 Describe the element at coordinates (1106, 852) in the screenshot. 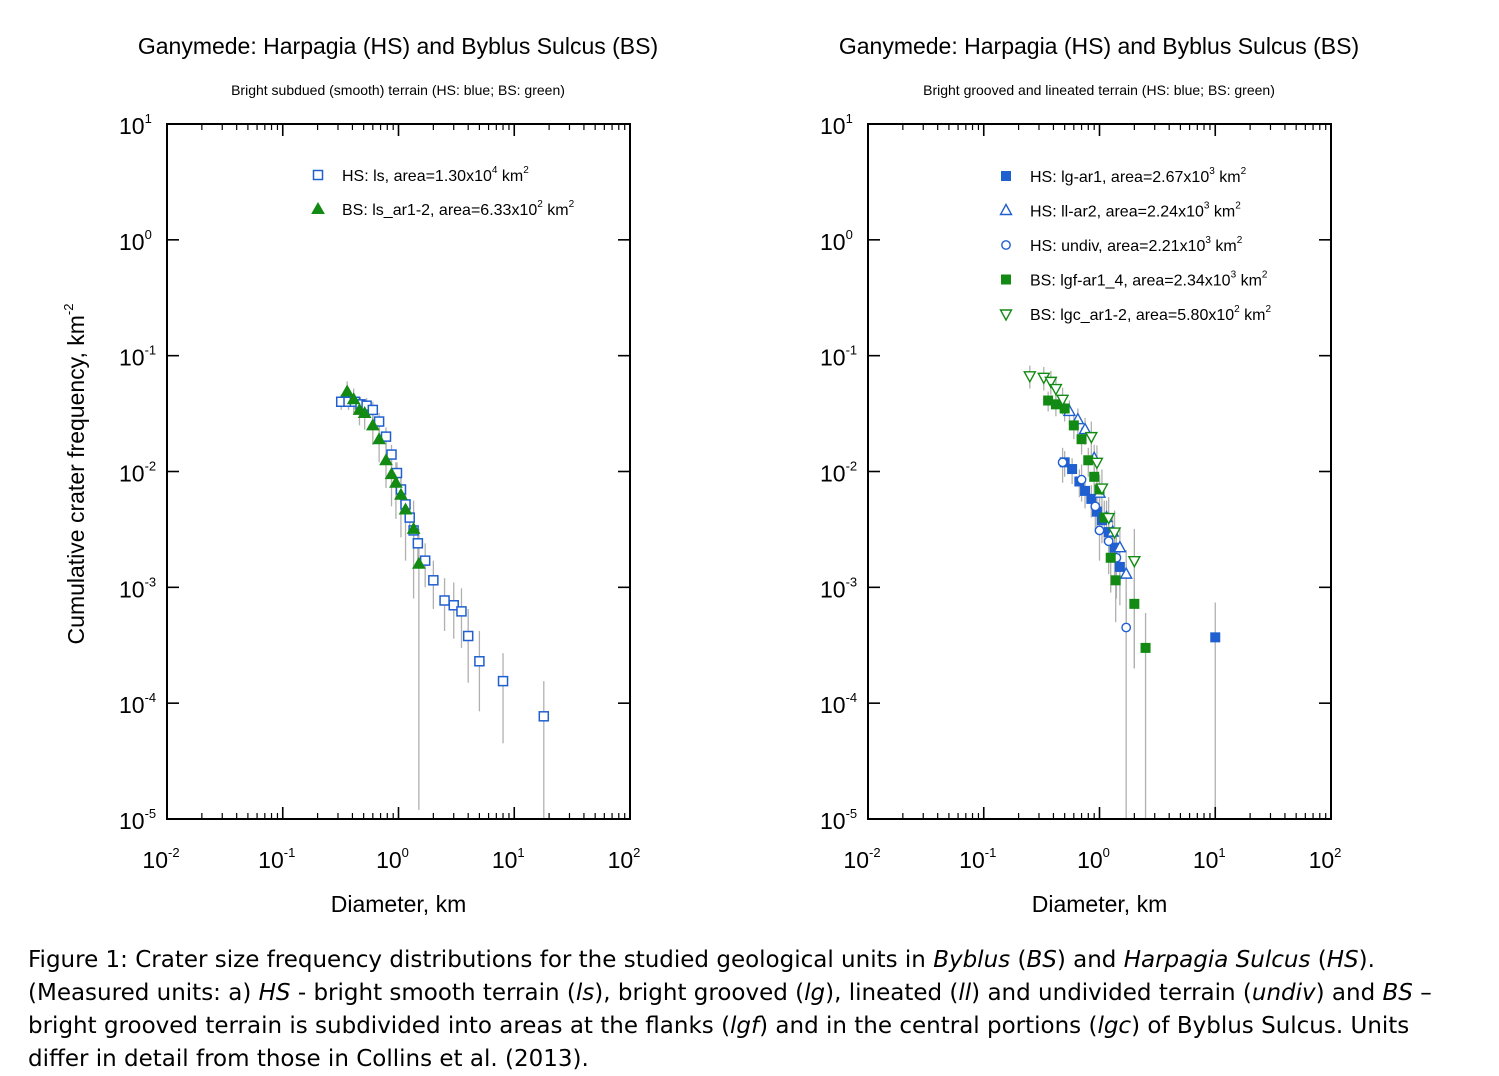

I see `tick-exponent: 0` at that location.